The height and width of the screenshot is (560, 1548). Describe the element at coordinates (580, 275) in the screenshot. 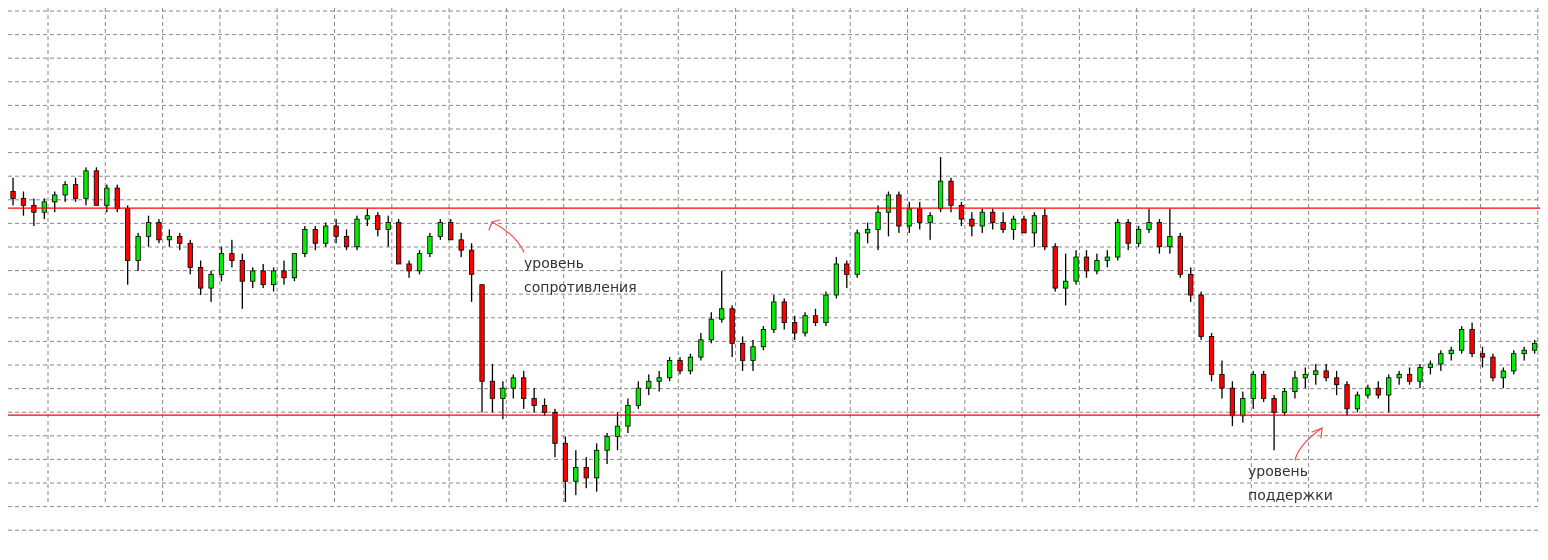

I see `annotation: уровень сопротивления` at that location.